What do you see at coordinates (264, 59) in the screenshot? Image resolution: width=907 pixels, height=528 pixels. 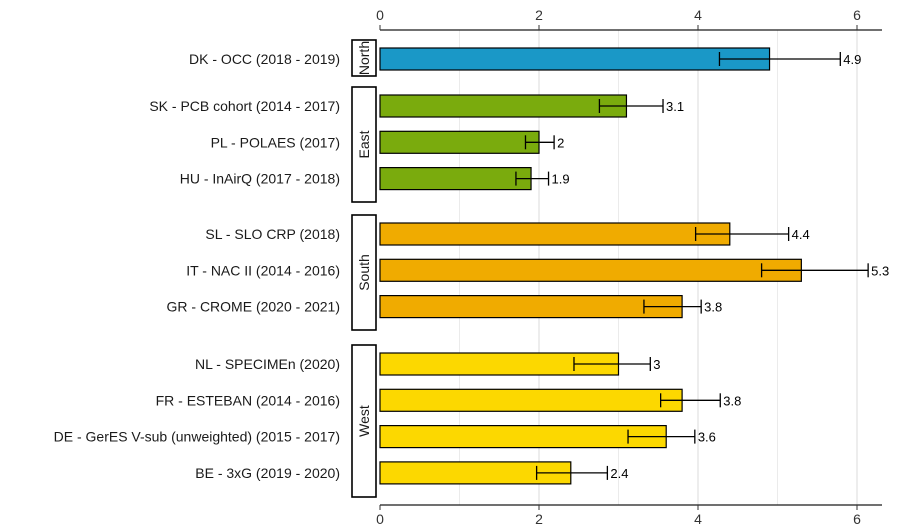 I see `category-label: DK - OCC (2018 - 2019)` at bounding box center [264, 59].